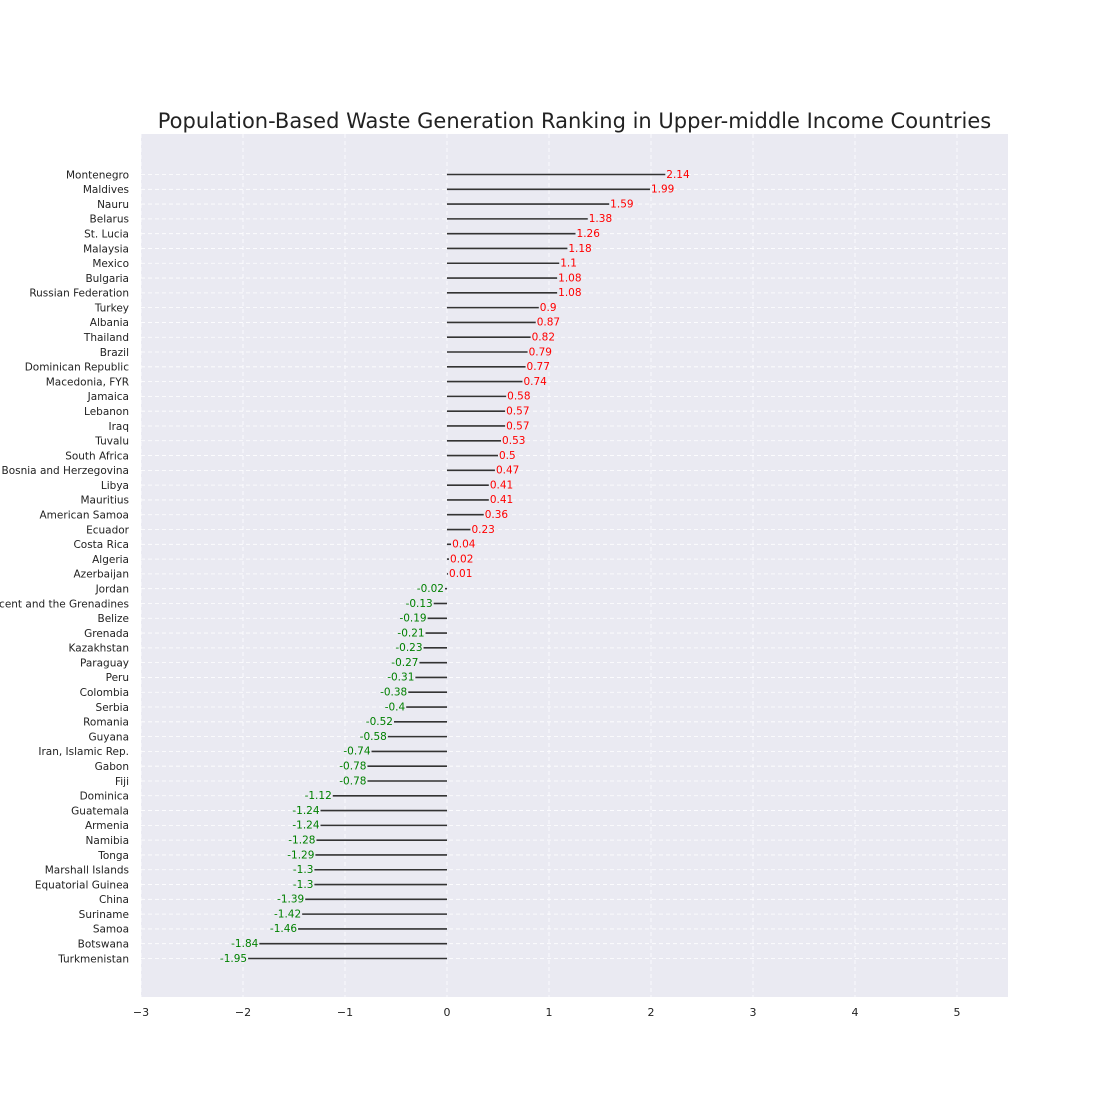 The height and width of the screenshot is (1120, 1120). I want to click on data-label: 0.79, so click(540, 352).